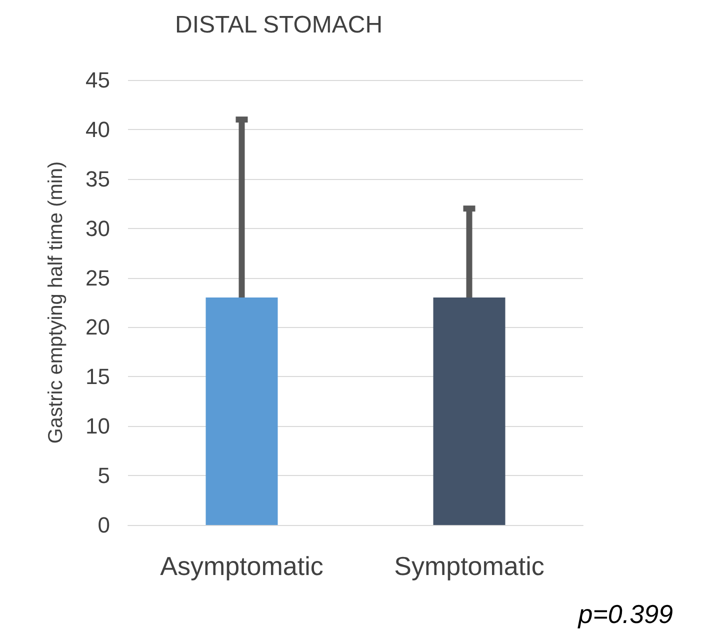  Describe the element at coordinates (98, 129) in the screenshot. I see `y-tick-label: 40` at that location.